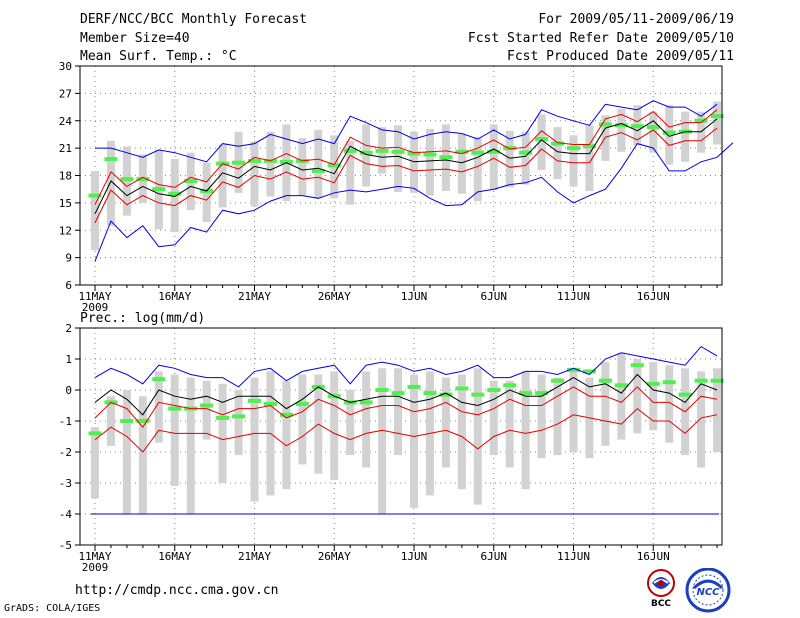 This screenshot has width=800, height=618. What do you see at coordinates (65, 148) in the screenshot?
I see `temp-ytick-label: 21` at bounding box center [65, 148].